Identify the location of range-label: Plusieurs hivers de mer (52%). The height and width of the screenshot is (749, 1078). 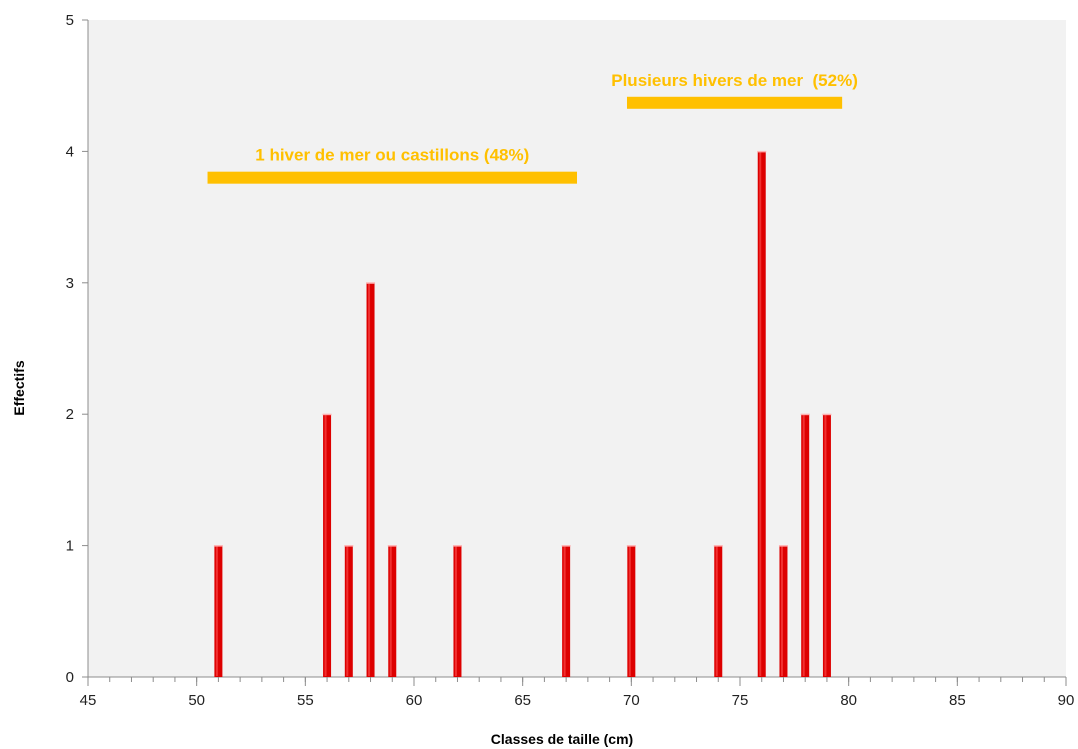
(734, 80).